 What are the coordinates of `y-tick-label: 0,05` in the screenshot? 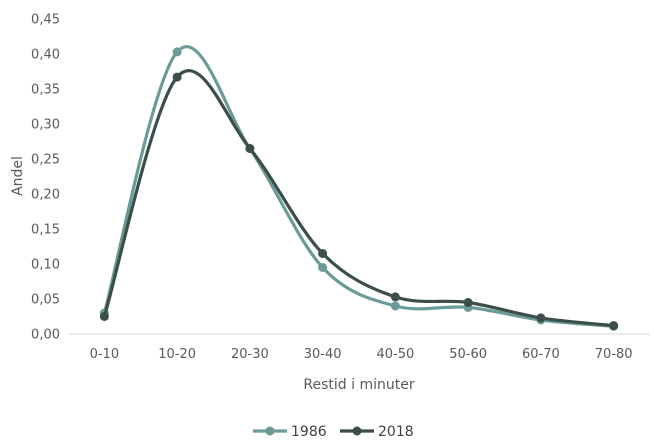 It's located at (45, 300).